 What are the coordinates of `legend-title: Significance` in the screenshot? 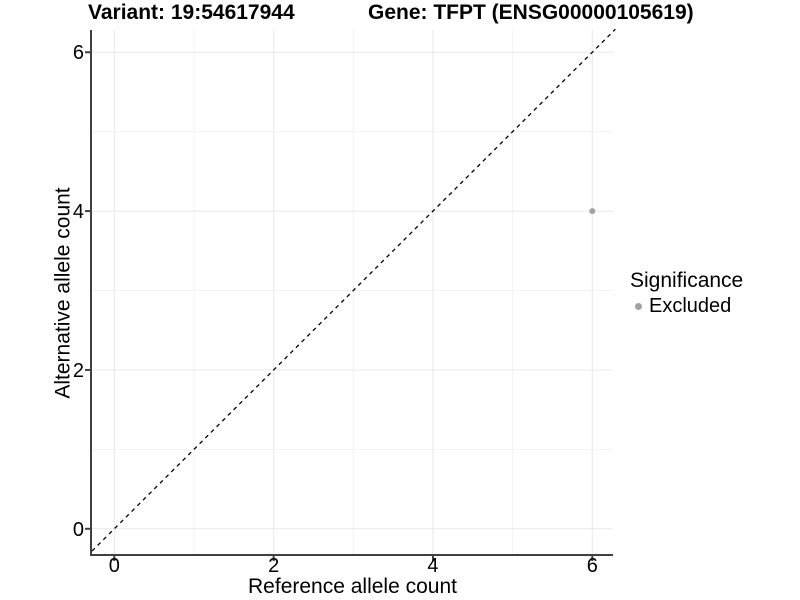 It's located at (687, 280).